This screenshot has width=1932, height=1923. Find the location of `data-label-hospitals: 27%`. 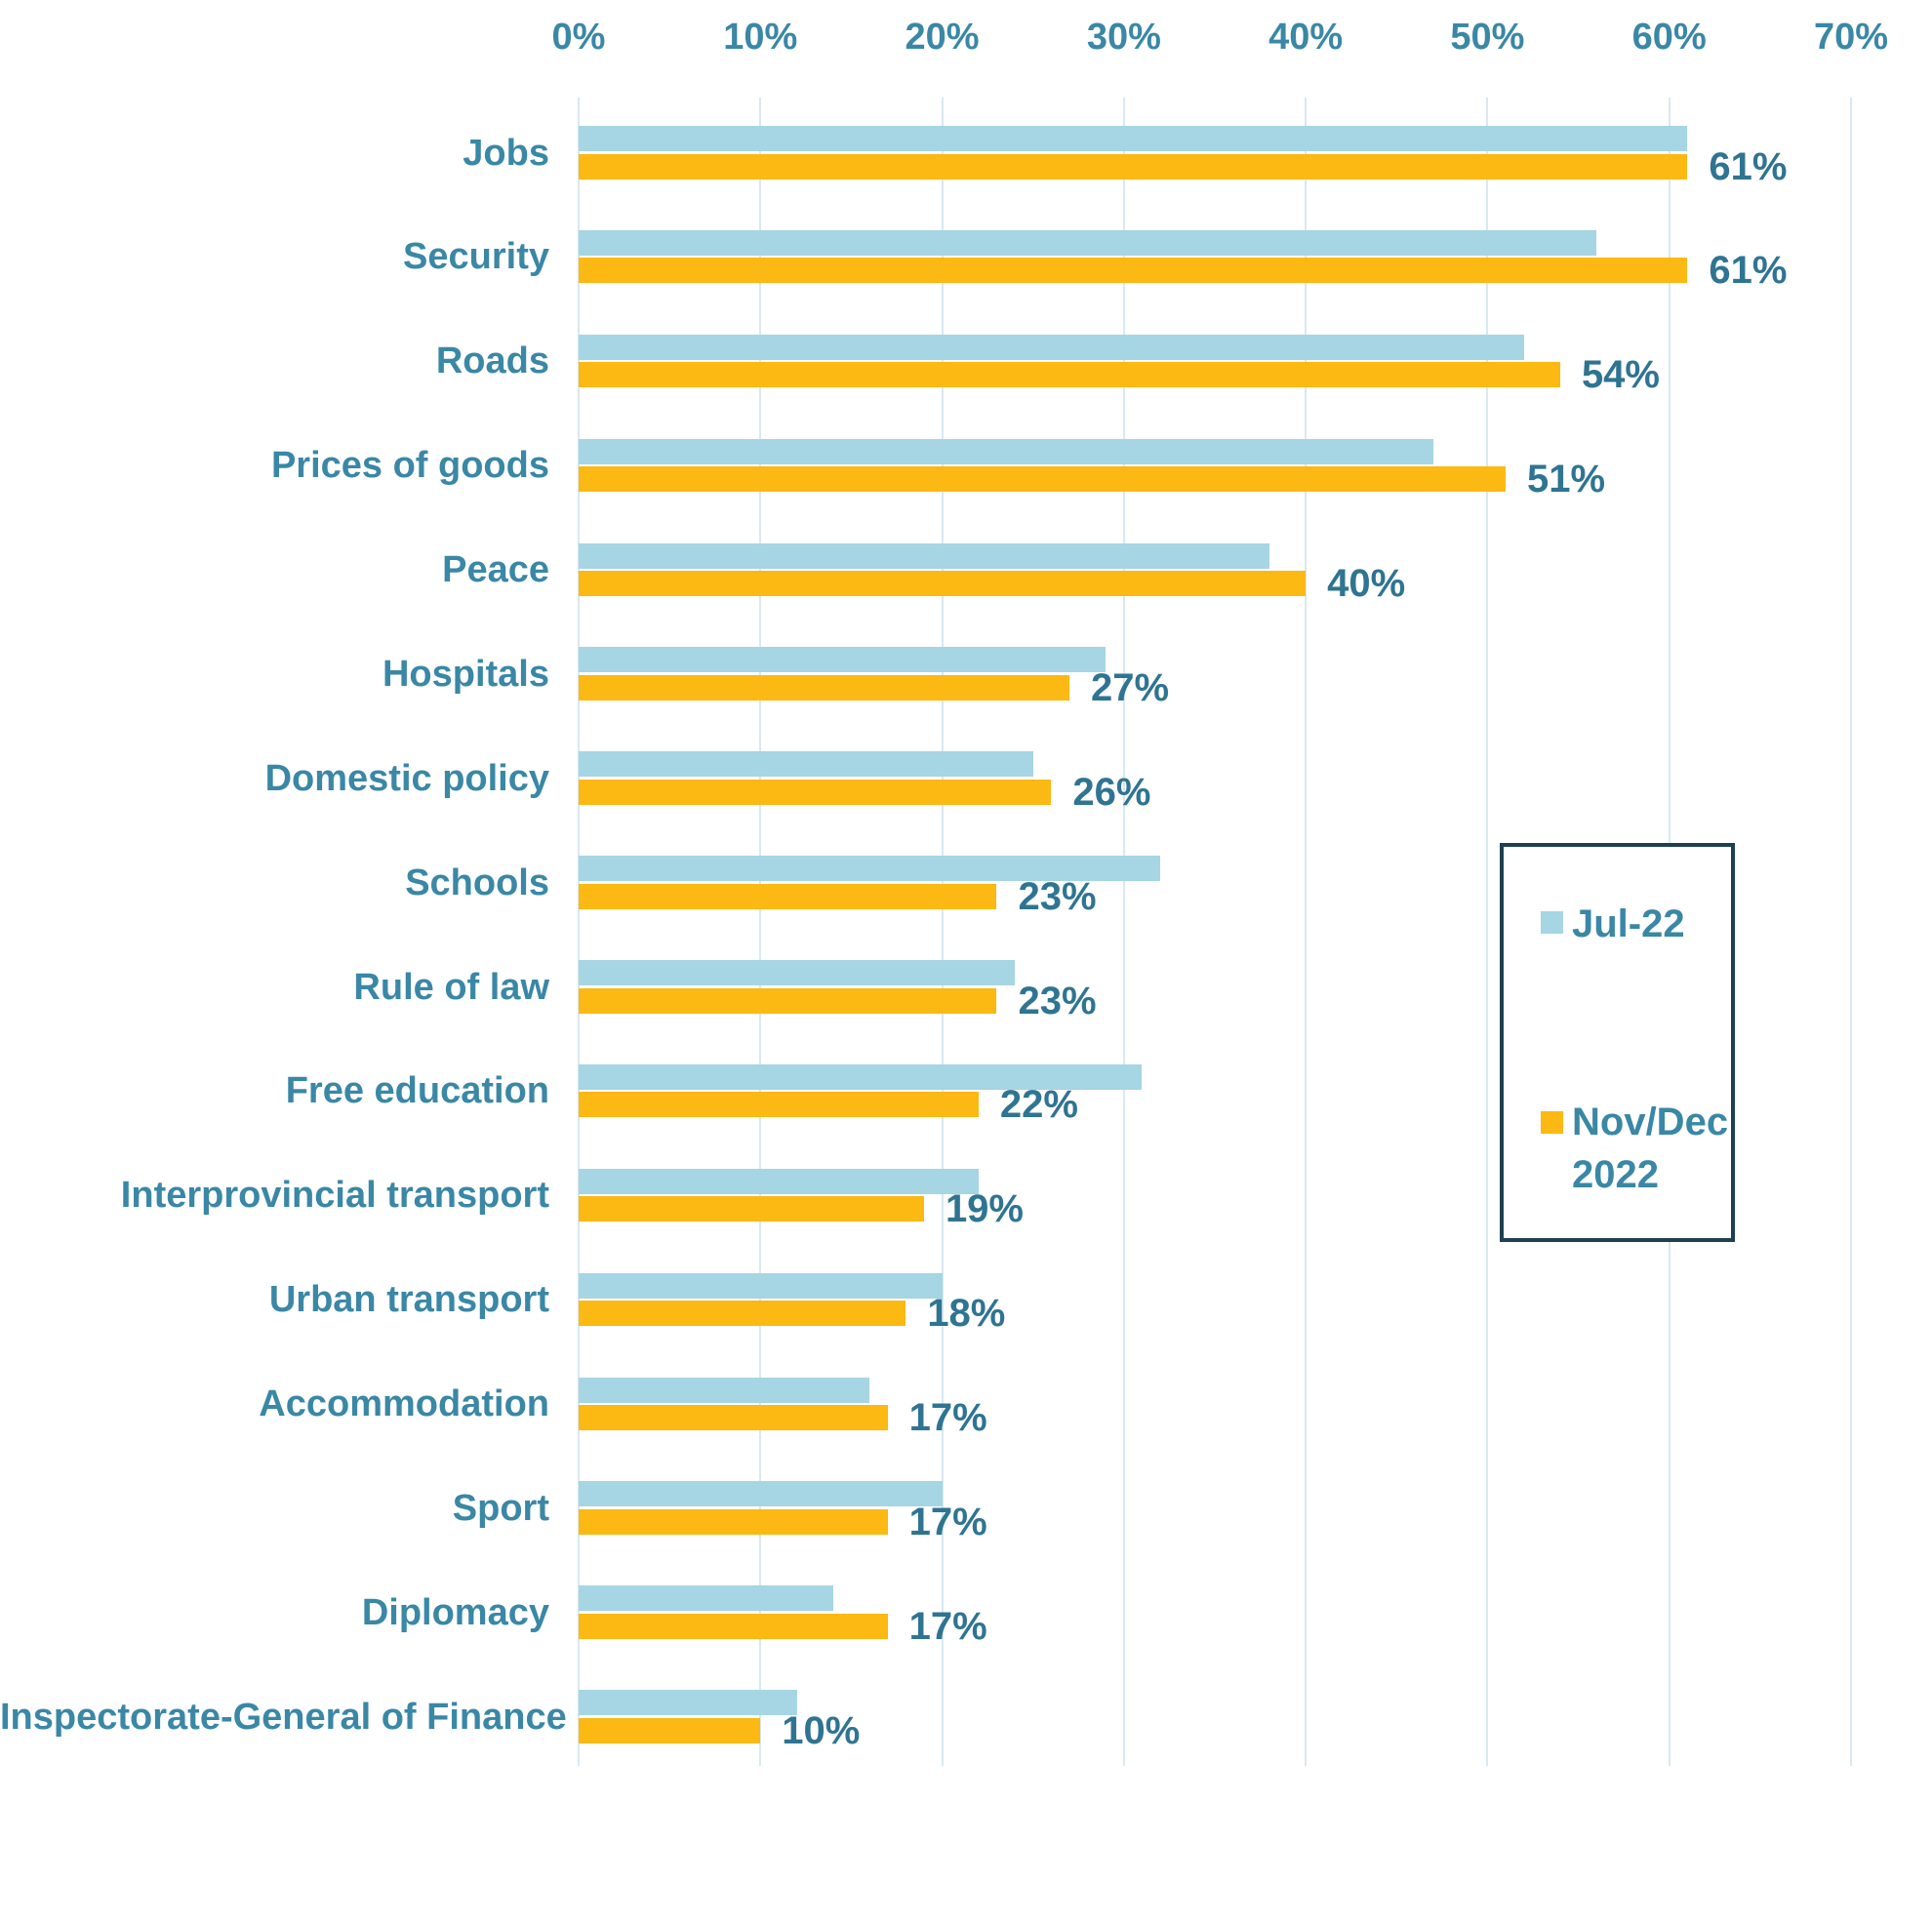

data-label-hospitals: 27% is located at coordinates (1130, 687).